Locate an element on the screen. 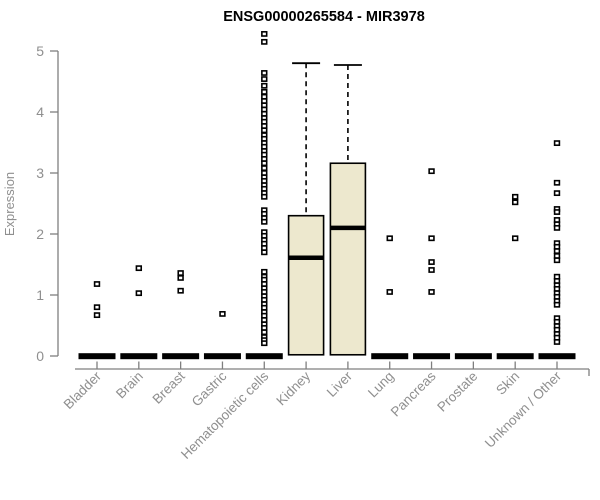 Image resolution: width=600 pixels, height=500 pixels. y-tick-label: 5 is located at coordinates (40, 51).